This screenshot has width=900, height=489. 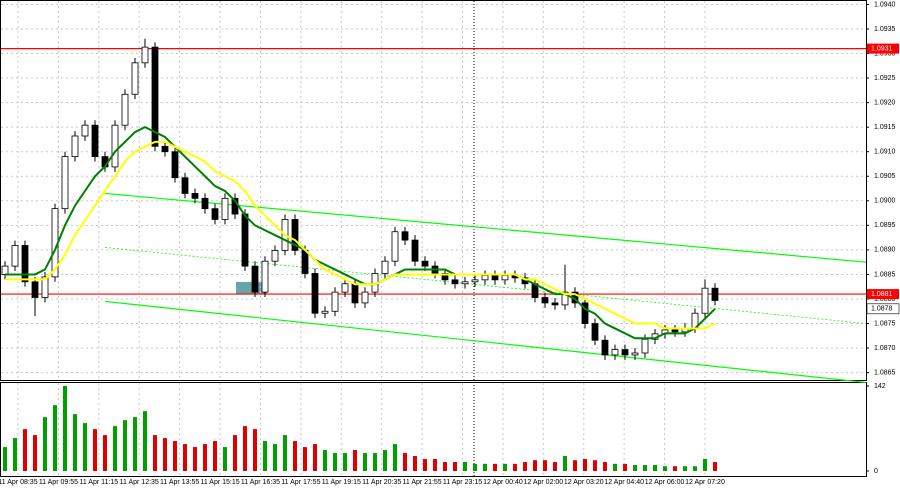 What do you see at coordinates (503, 482) in the screenshot?
I see `x-tick-label: 12 Apr 00:40` at bounding box center [503, 482].